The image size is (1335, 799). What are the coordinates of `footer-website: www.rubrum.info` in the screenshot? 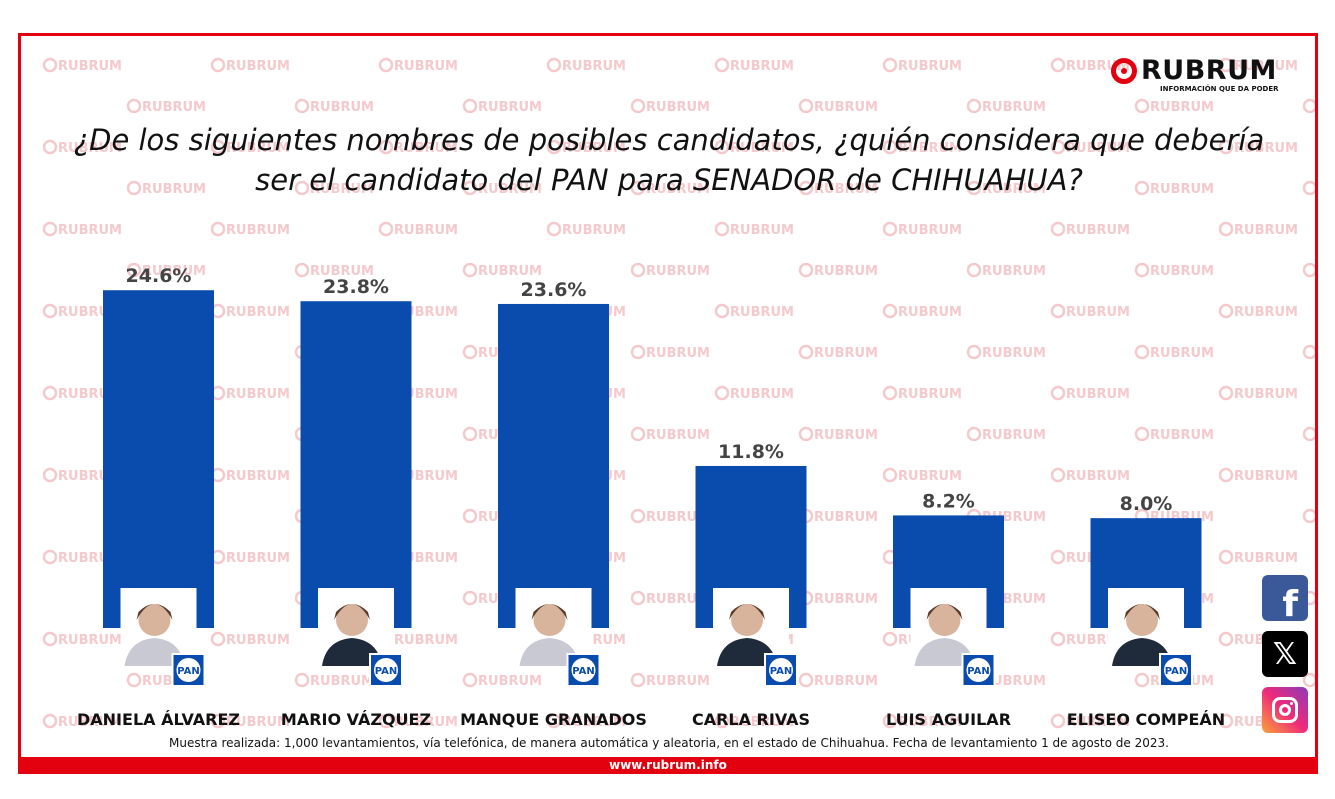 It's located at (668, 765).